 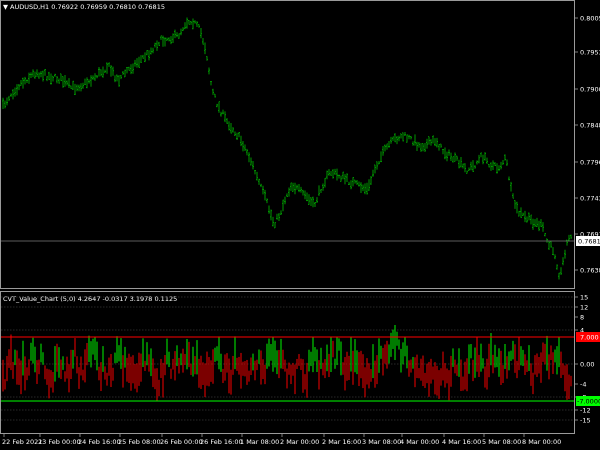 What do you see at coordinates (221, 442) in the screenshot?
I see `time-label: 26 Feb 16:00` at bounding box center [221, 442].